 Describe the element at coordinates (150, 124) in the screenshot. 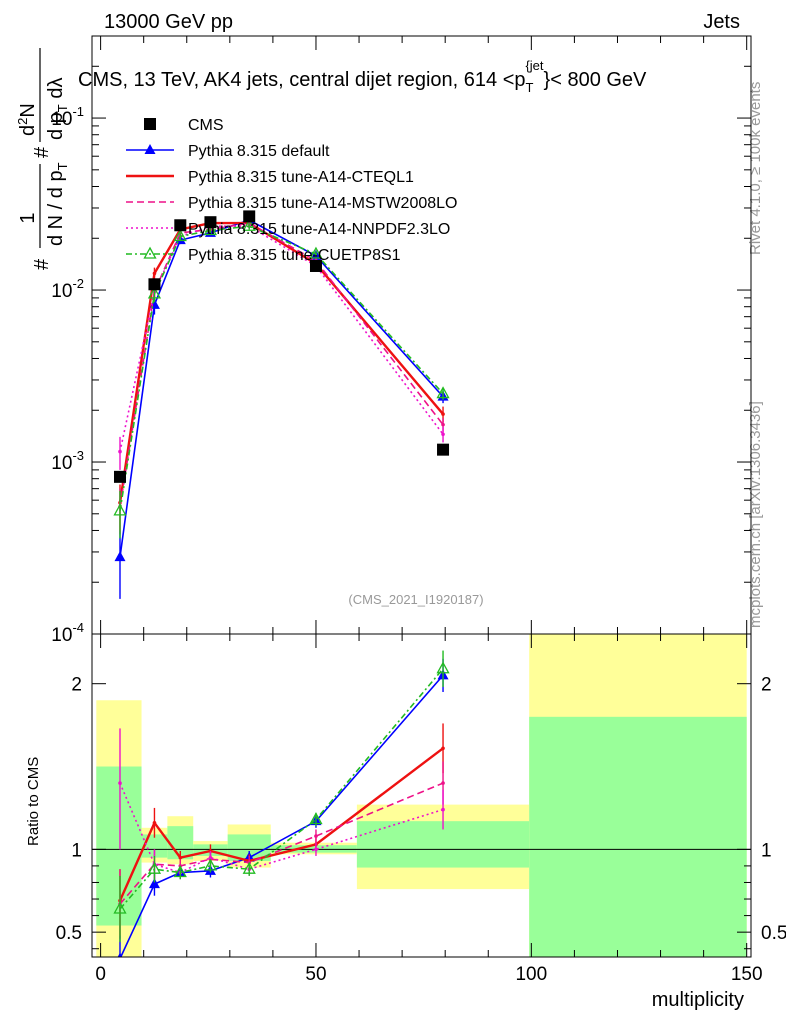

I see `legend-marker-cms` at that location.